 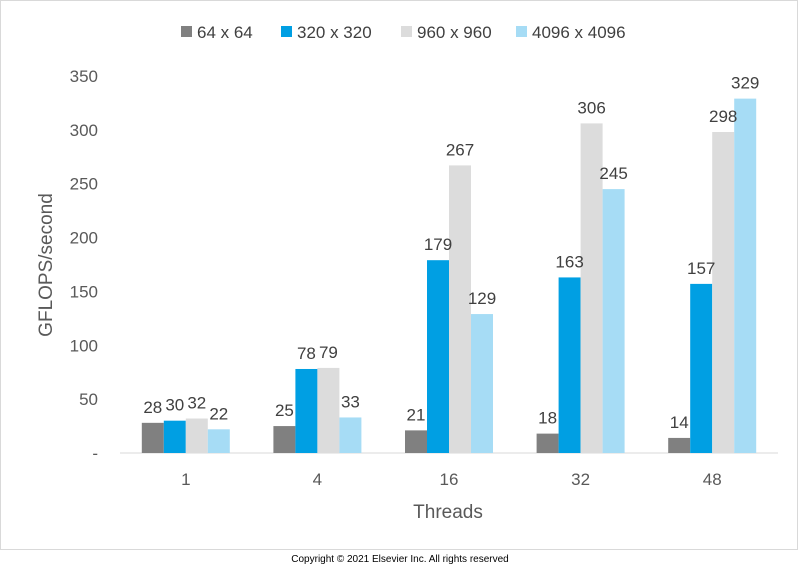 I want to click on data-label: 32, so click(x=196, y=403).